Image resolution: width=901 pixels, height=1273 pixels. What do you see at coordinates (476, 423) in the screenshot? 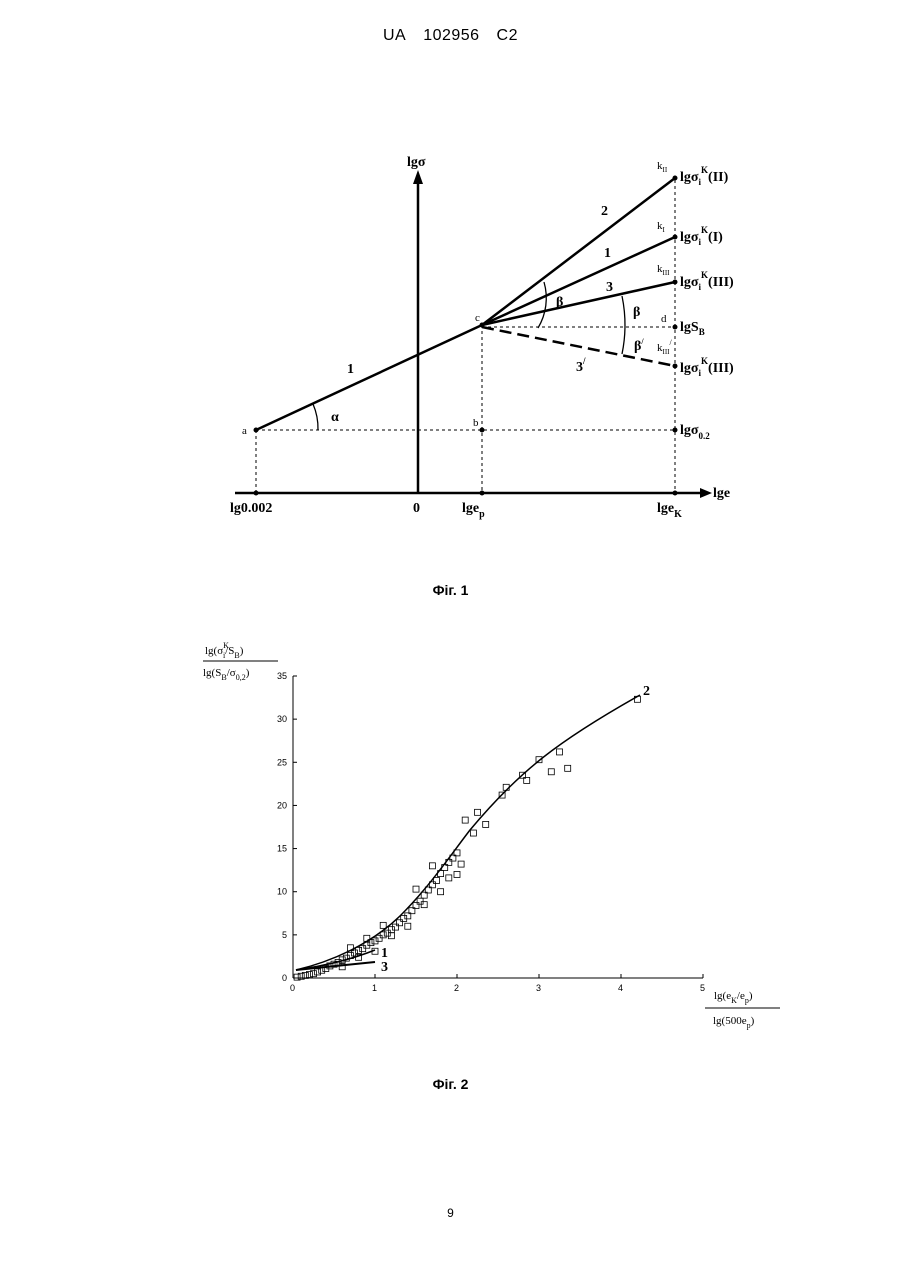
I see `point-b: b` at bounding box center [476, 423].